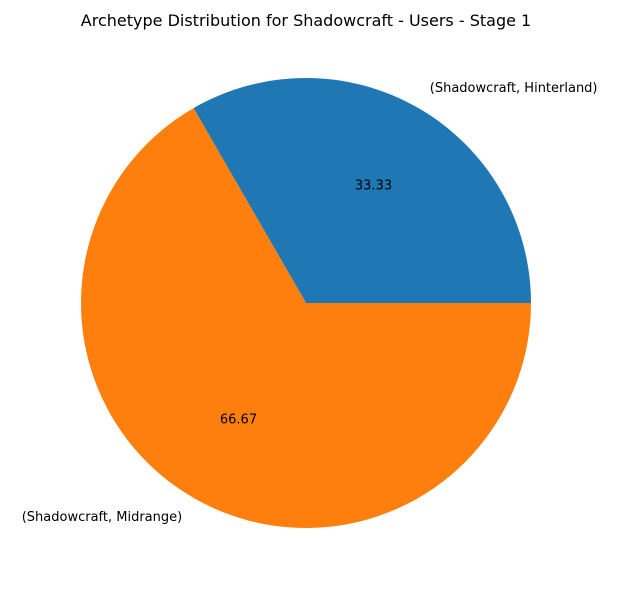  What do you see at coordinates (373, 186) in the screenshot?
I see `pie-pct-label-0: 33.33` at bounding box center [373, 186].